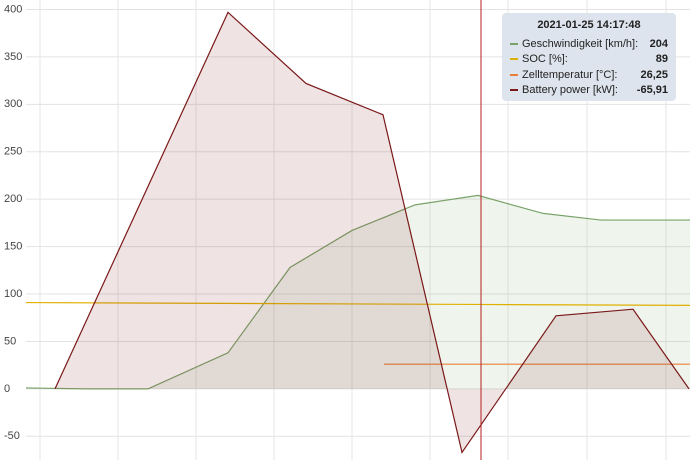 The width and height of the screenshot is (690, 460). Describe the element at coordinates (589, 25) in the screenshot. I see `tooltip-title: 2021-01-25 14:17:48` at that location.